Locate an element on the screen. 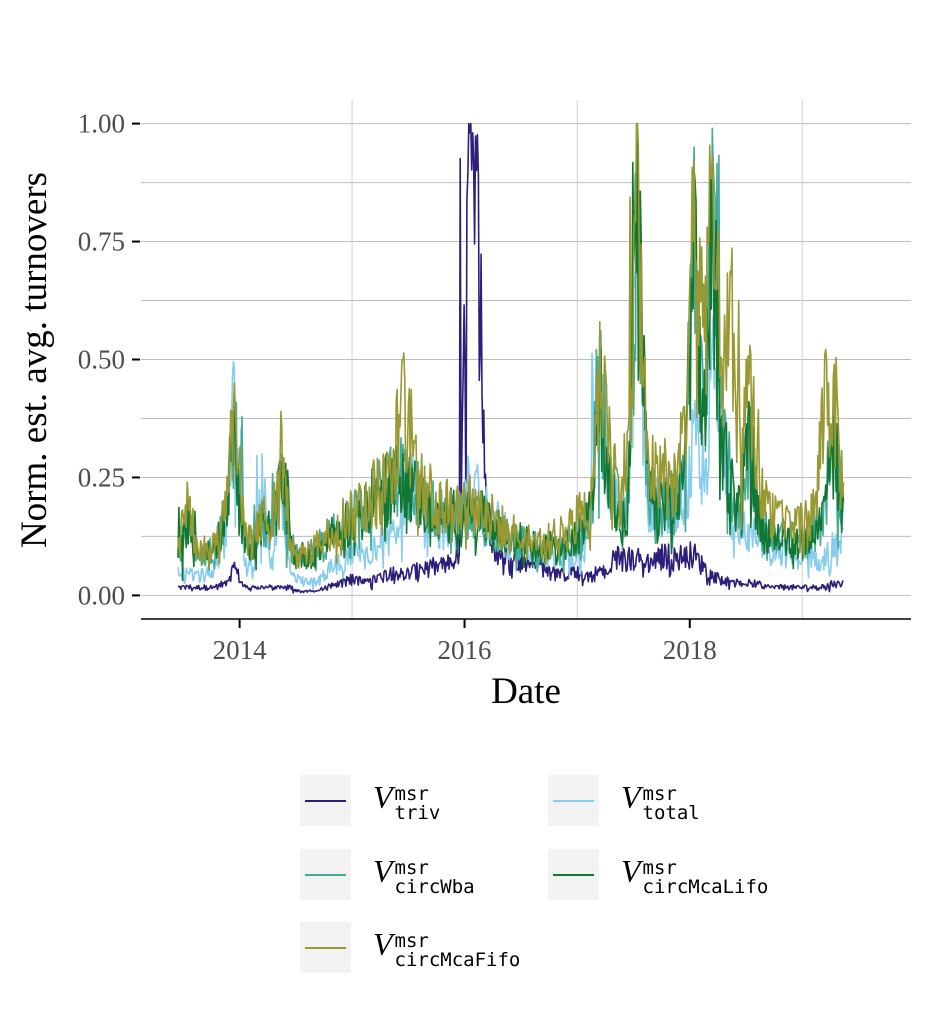  x-axis-title: Date is located at coordinates (526, 691).